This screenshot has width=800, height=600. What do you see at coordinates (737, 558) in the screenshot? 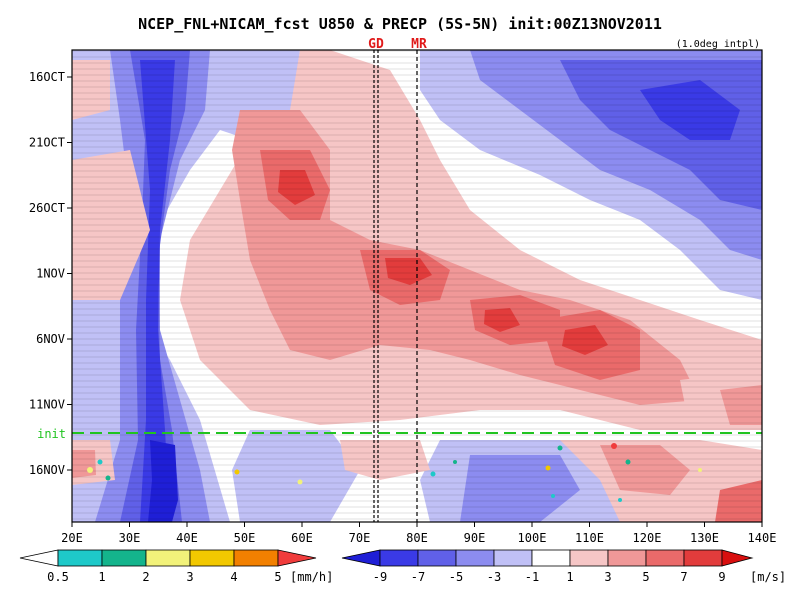
I see `wind-cbar-arrow-right` at bounding box center [737, 558].